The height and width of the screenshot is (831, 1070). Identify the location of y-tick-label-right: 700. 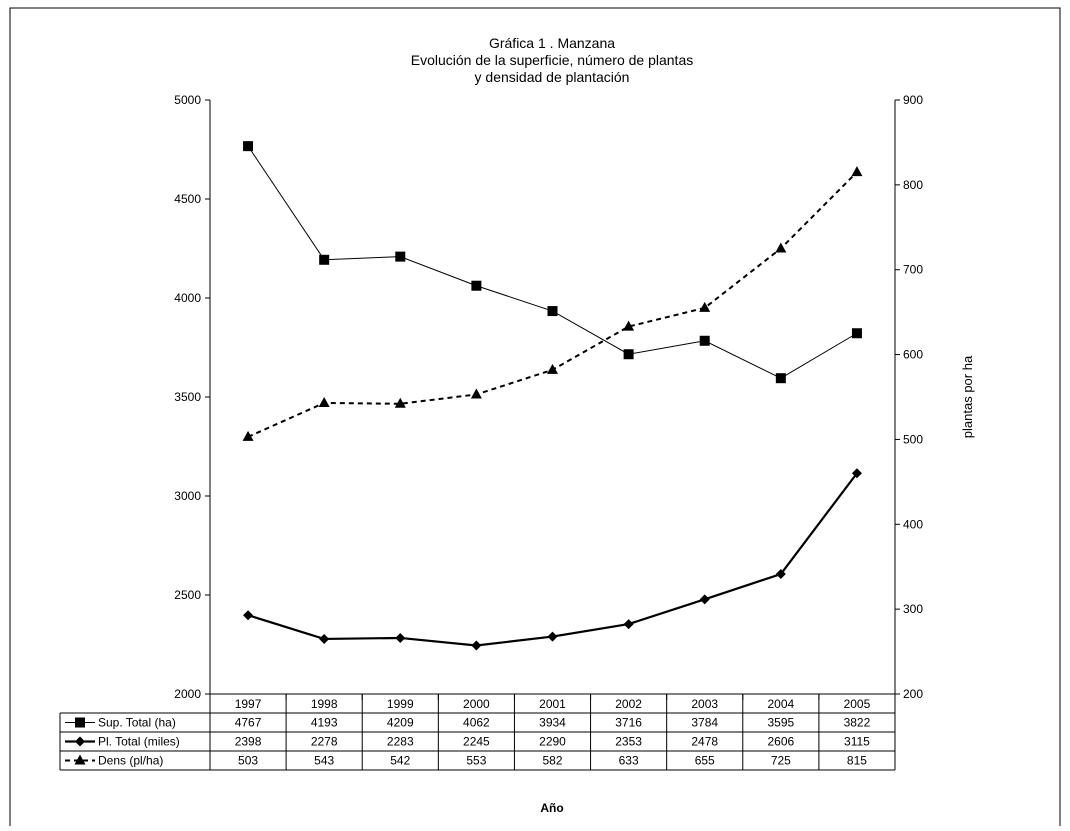
(913, 270).